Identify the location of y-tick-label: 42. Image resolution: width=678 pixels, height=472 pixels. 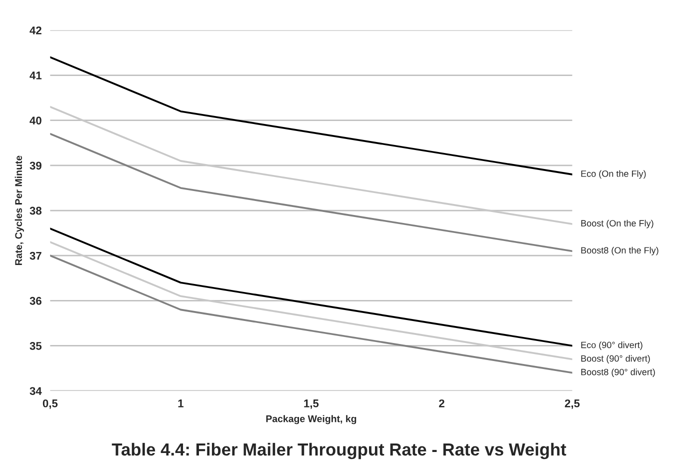
(36, 30).